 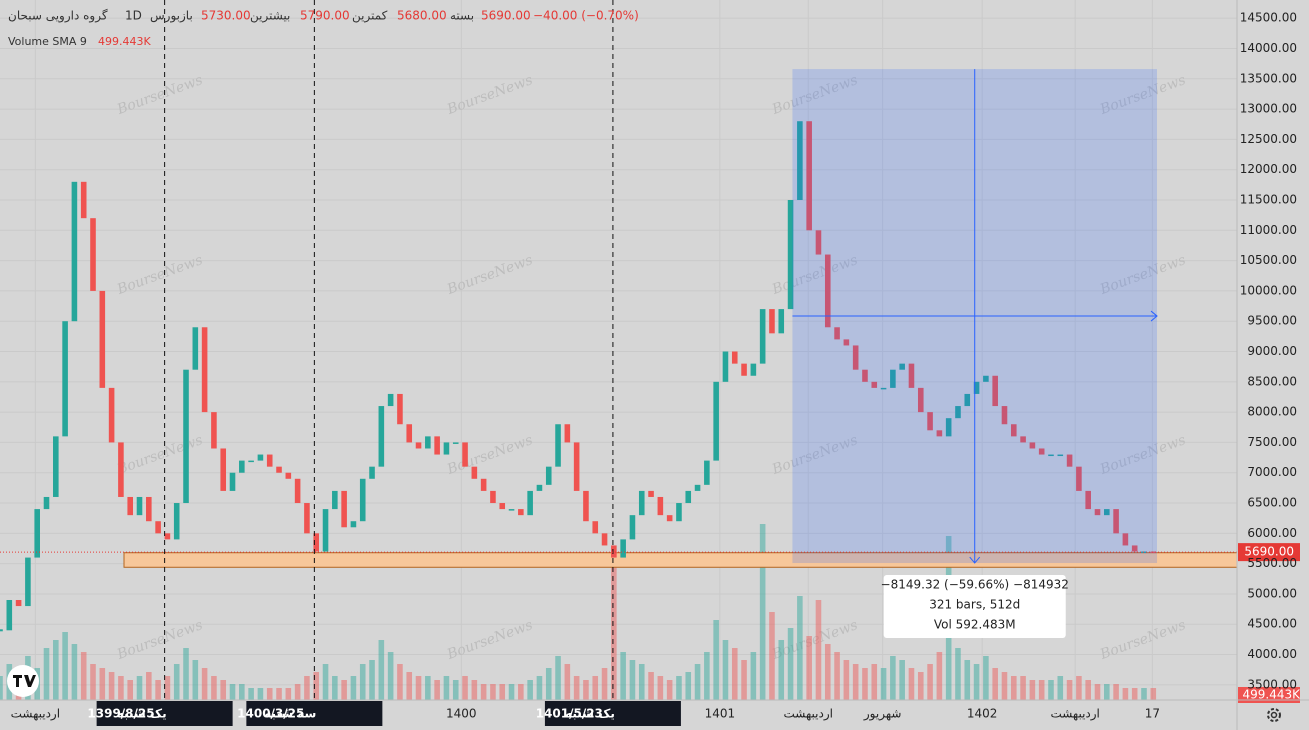 What do you see at coordinates (226, 16) in the screenshot?
I see `ohlc-value: 5730.00` at bounding box center [226, 16].